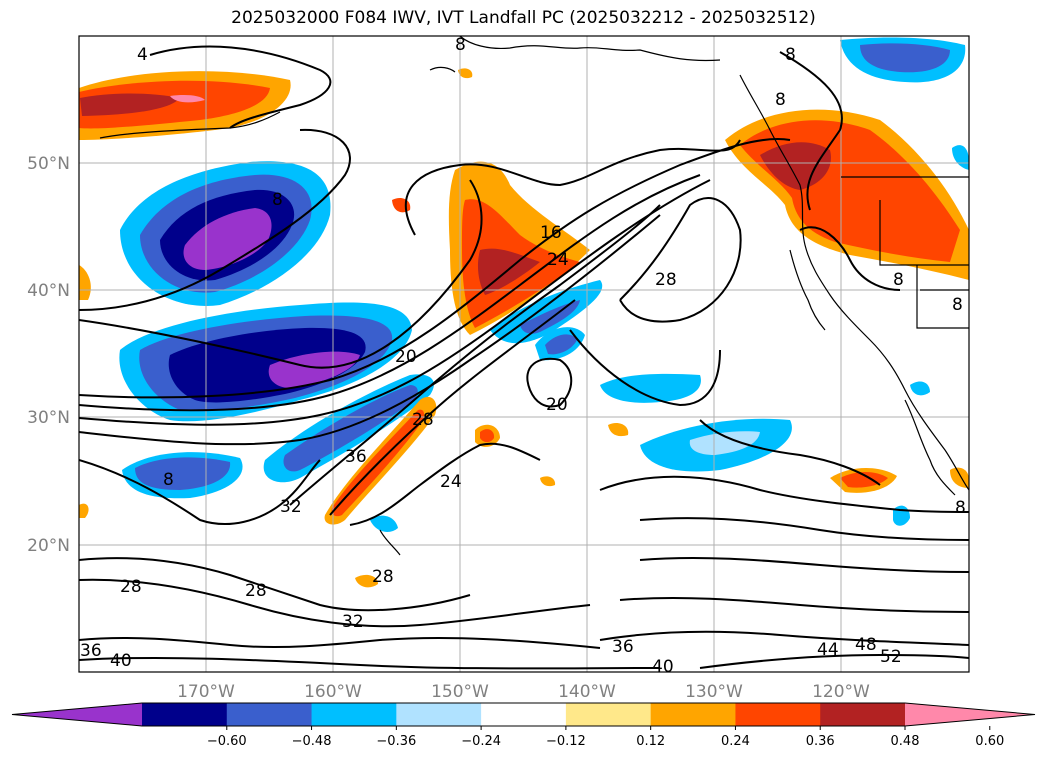  I want to click on lon-label: 130°W, so click(714, 692).